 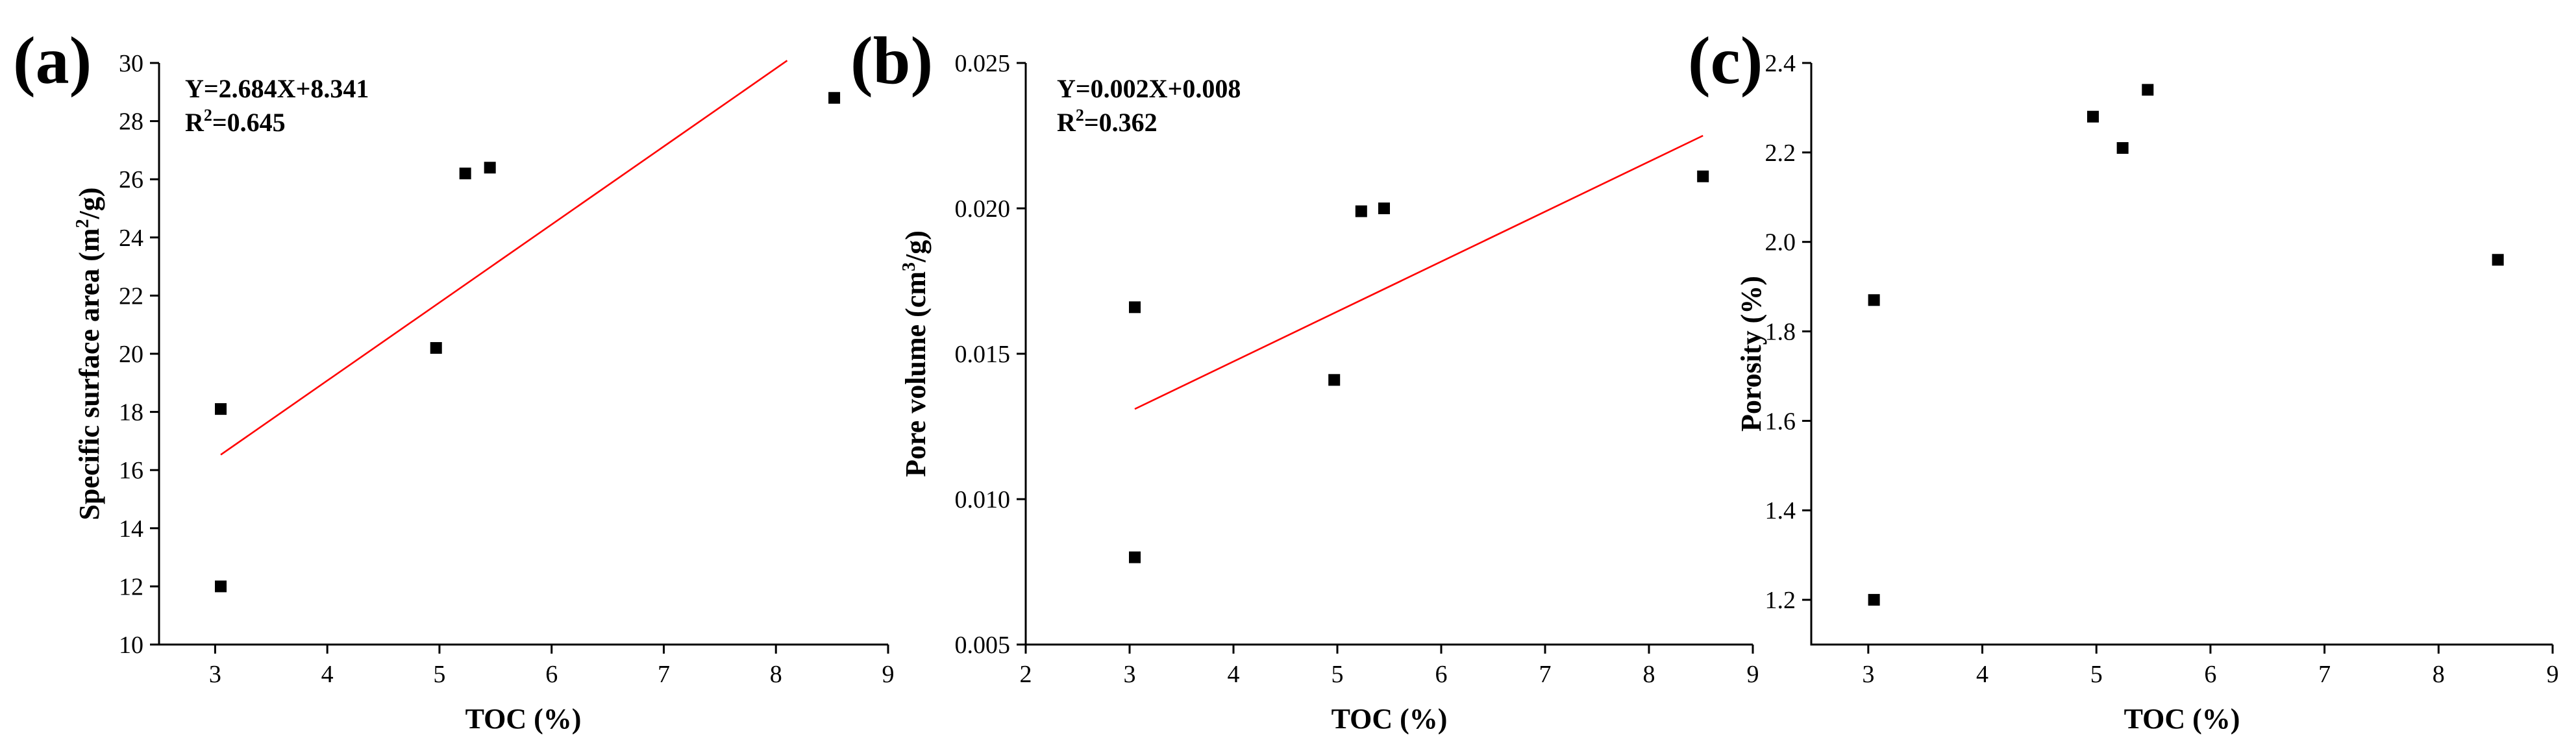 What do you see at coordinates (1130, 674) in the screenshot?
I see `x-tick-label-b: 3` at bounding box center [1130, 674].